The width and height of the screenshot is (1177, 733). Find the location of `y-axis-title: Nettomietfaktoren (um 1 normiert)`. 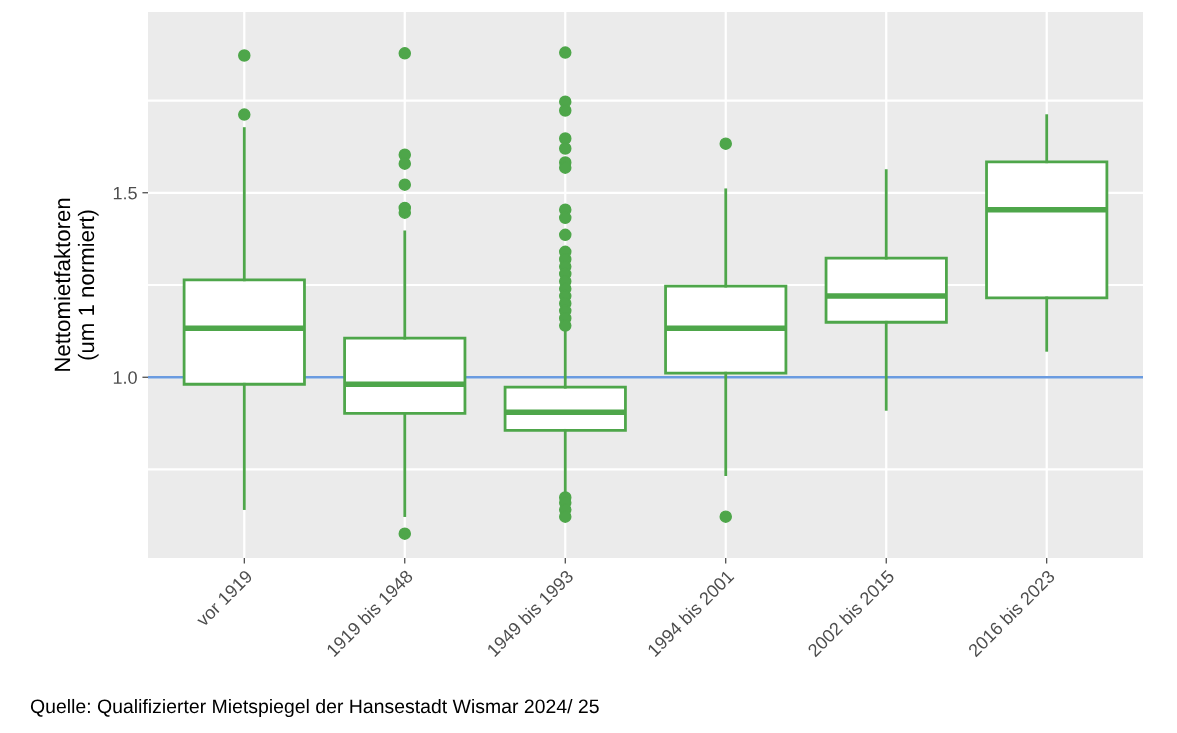

y-axis-title: Nettomietfaktoren (um 1 normiert) is located at coordinates (76, 284).